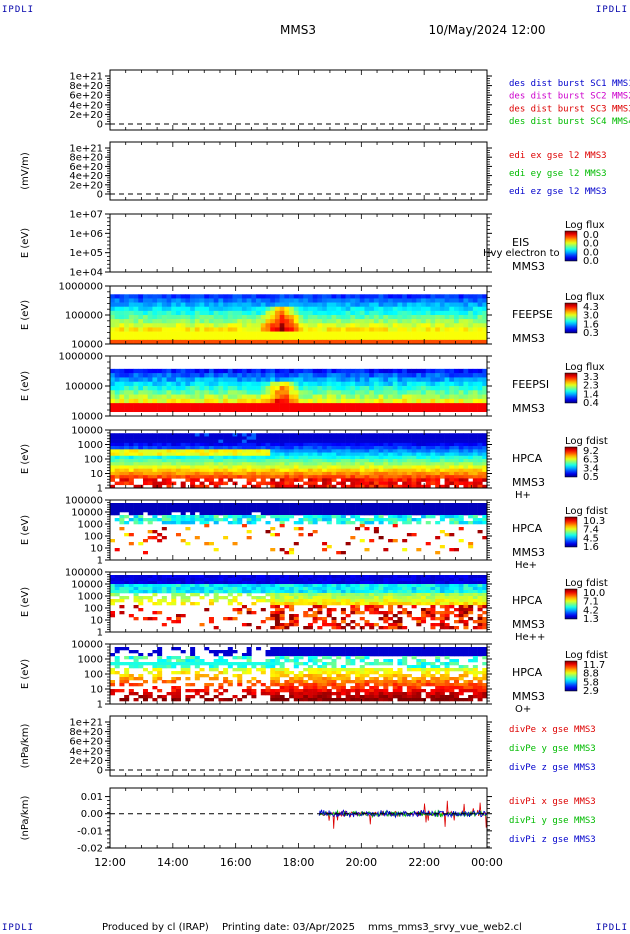 The width and height of the screenshot is (630, 934). Describe the element at coordinates (569, 84) in the screenshot. I see `legend-entry: des dist burst SC1 MMS1` at that location.